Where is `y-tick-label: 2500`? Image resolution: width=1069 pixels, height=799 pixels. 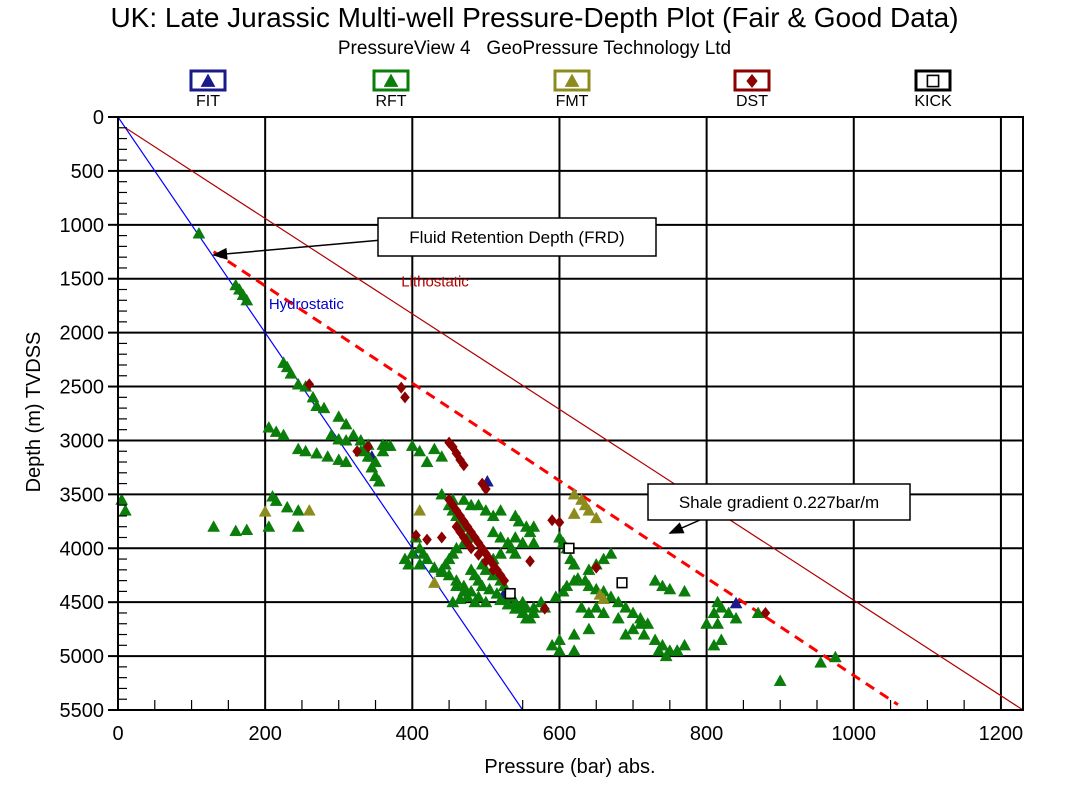
y-tick-label: 2500 is located at coordinates (82, 388).